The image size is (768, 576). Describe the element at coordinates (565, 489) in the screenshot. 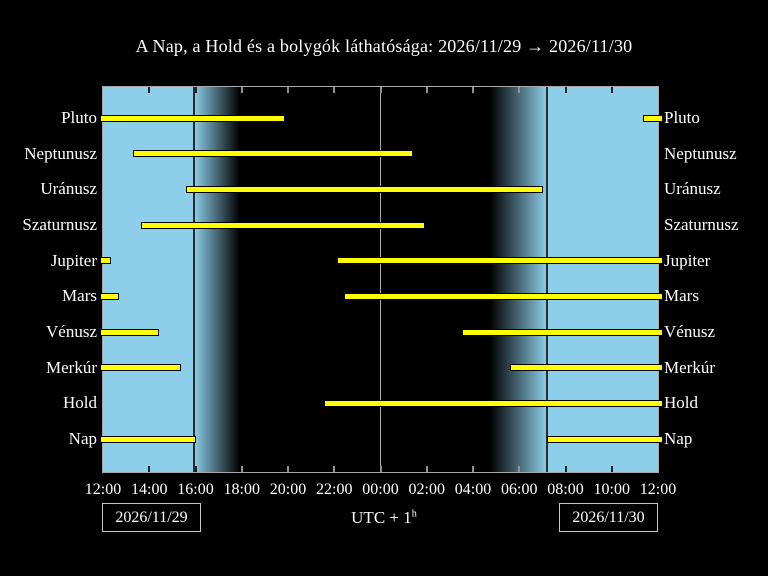

I see `x-tick-label: 08:00` at that location.